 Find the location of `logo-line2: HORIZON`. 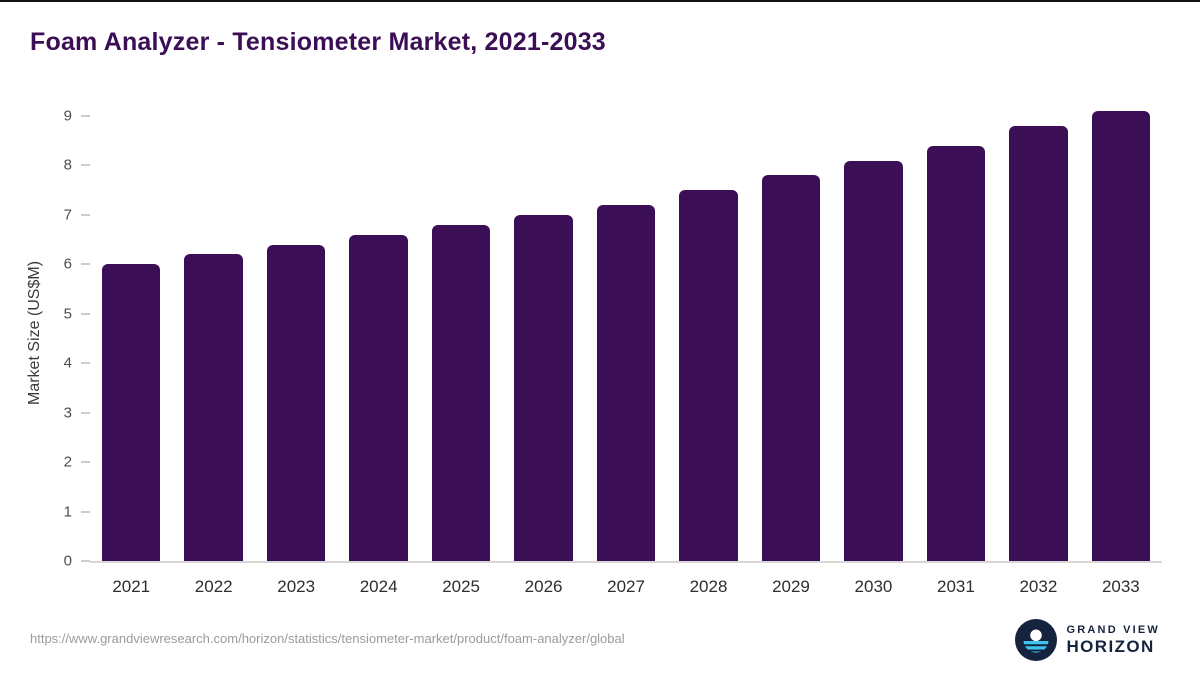

logo-line2: HORIZON is located at coordinates (1110, 646).